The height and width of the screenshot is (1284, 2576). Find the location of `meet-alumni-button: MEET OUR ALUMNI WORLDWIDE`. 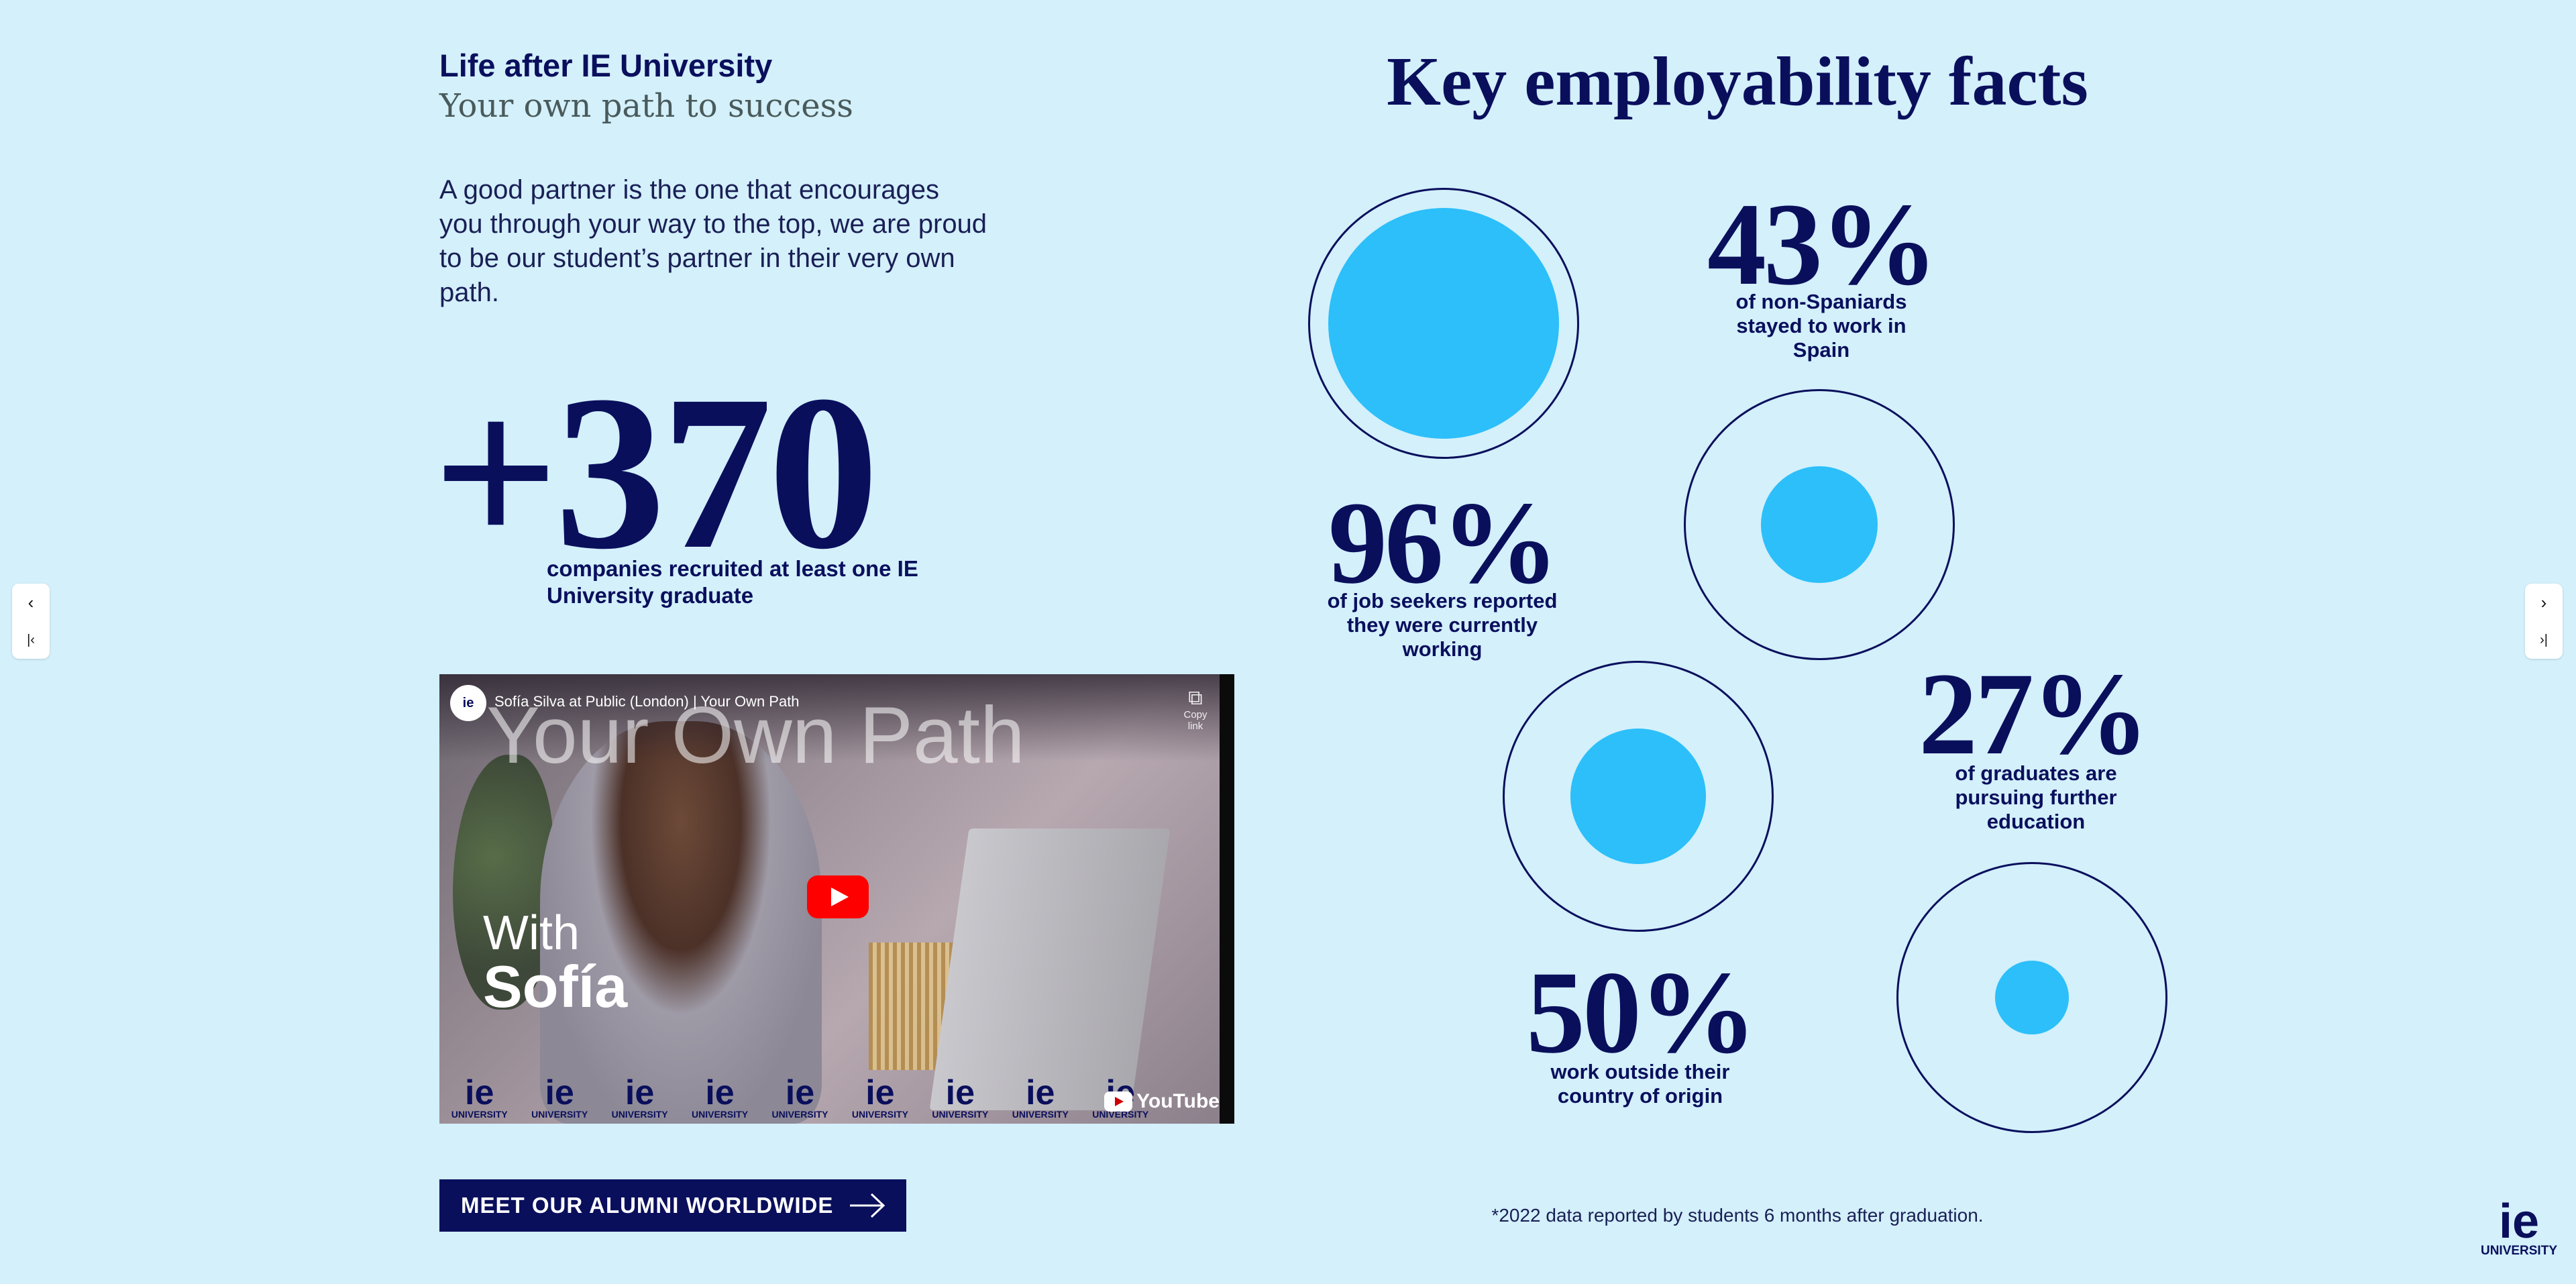

meet-alumni-button: MEET OUR ALUMNI WORLDWIDE is located at coordinates (672, 1205).